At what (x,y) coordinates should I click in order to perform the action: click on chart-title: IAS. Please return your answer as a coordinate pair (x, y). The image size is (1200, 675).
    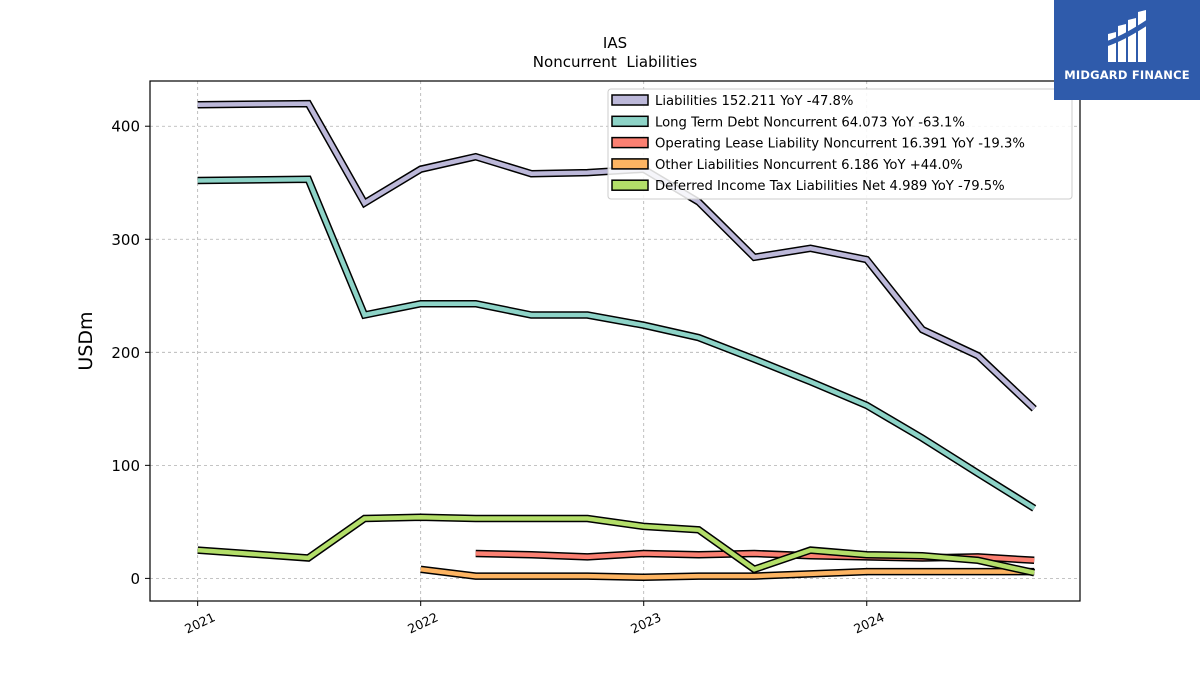
    Looking at the image, I should click on (615, 43).